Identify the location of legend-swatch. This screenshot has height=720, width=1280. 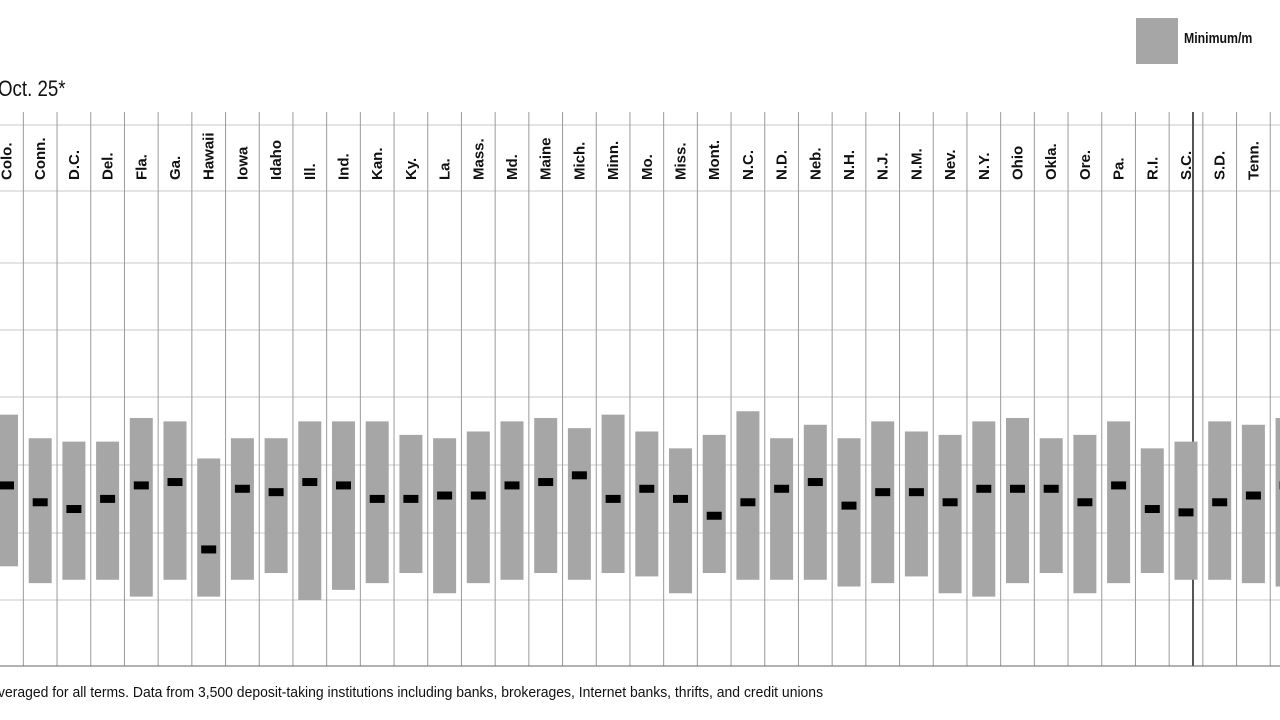
(1157, 41).